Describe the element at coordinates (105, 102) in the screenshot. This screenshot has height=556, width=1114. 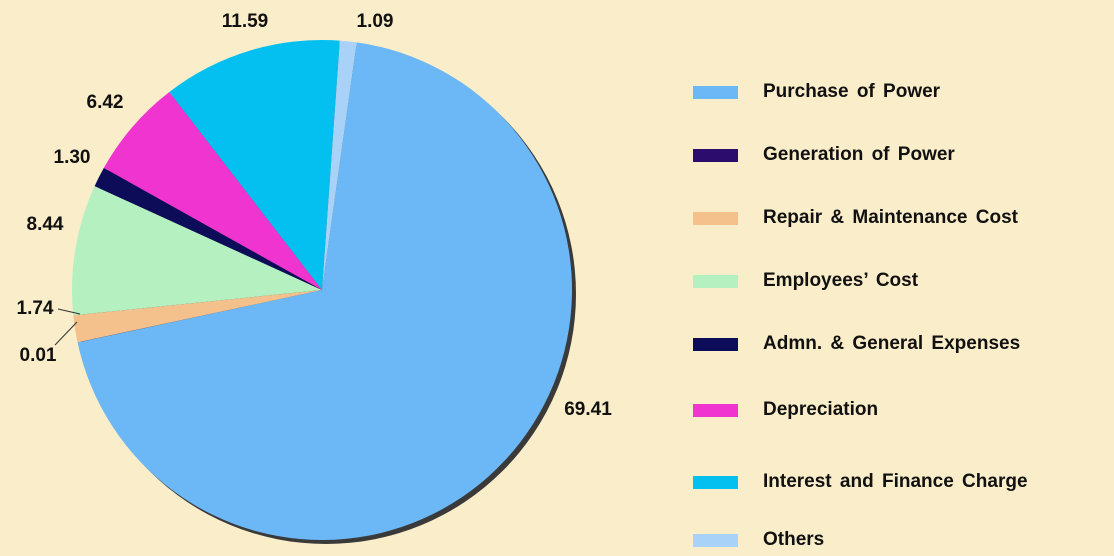
I see `data-label: 6.42` at that location.